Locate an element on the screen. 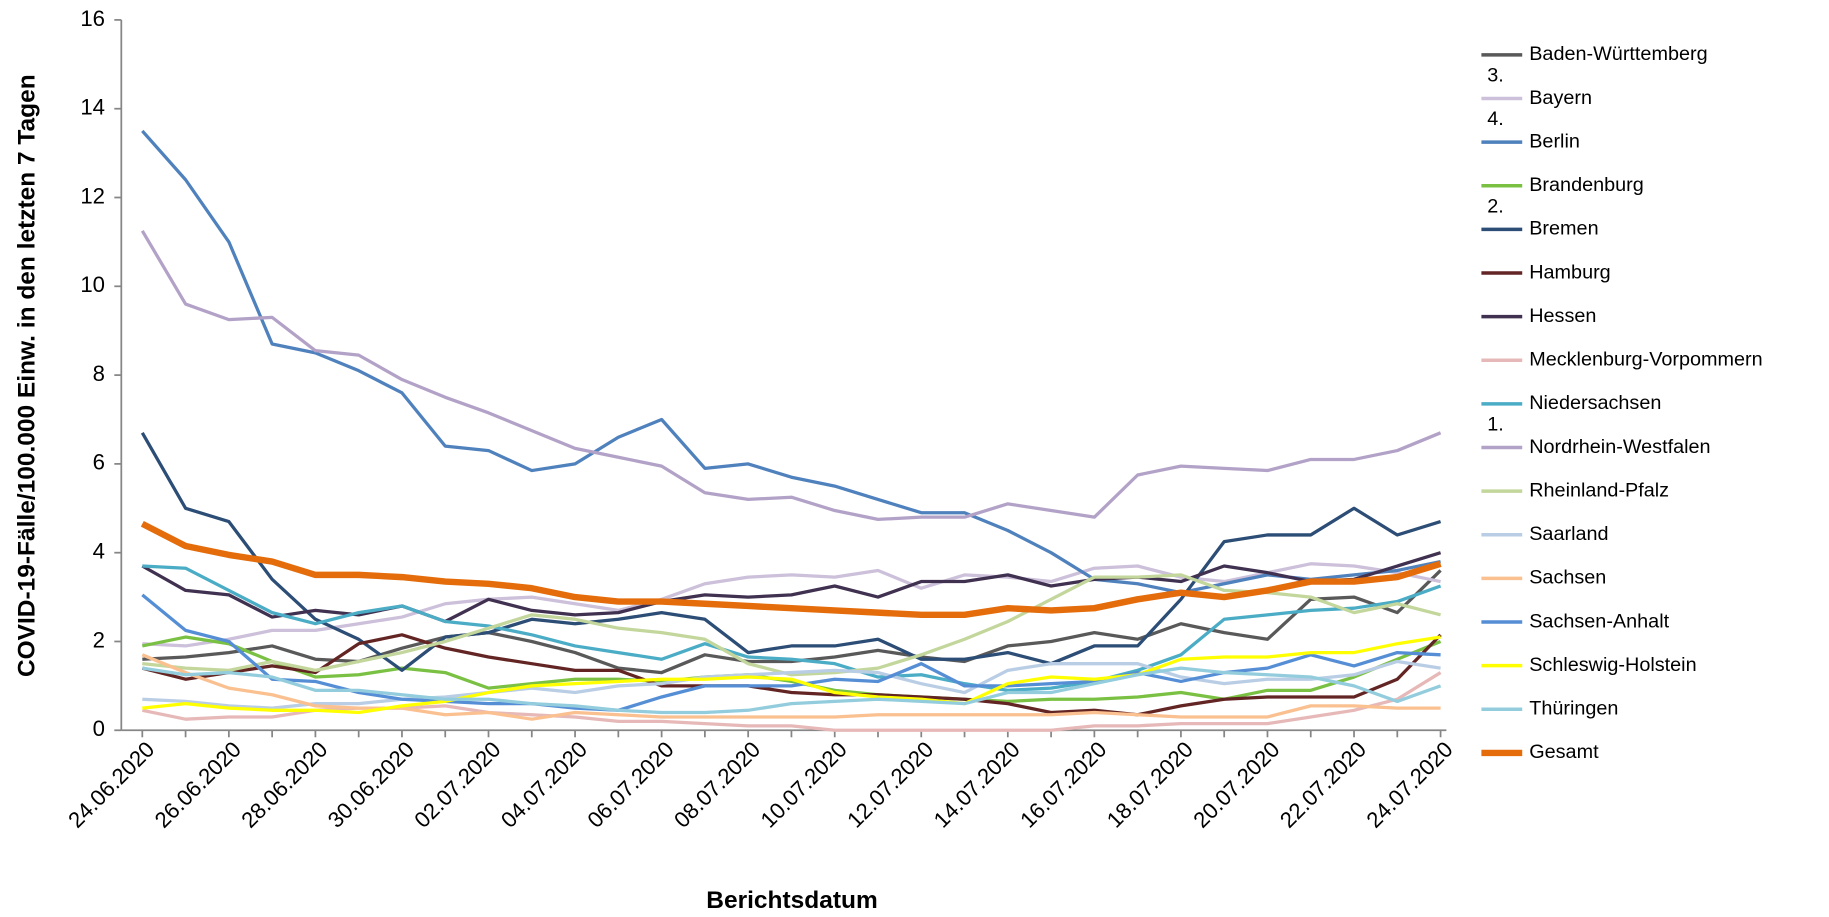 This screenshot has height=917, width=1829. x-axis-title: Berichtsdatum is located at coordinates (791, 900).